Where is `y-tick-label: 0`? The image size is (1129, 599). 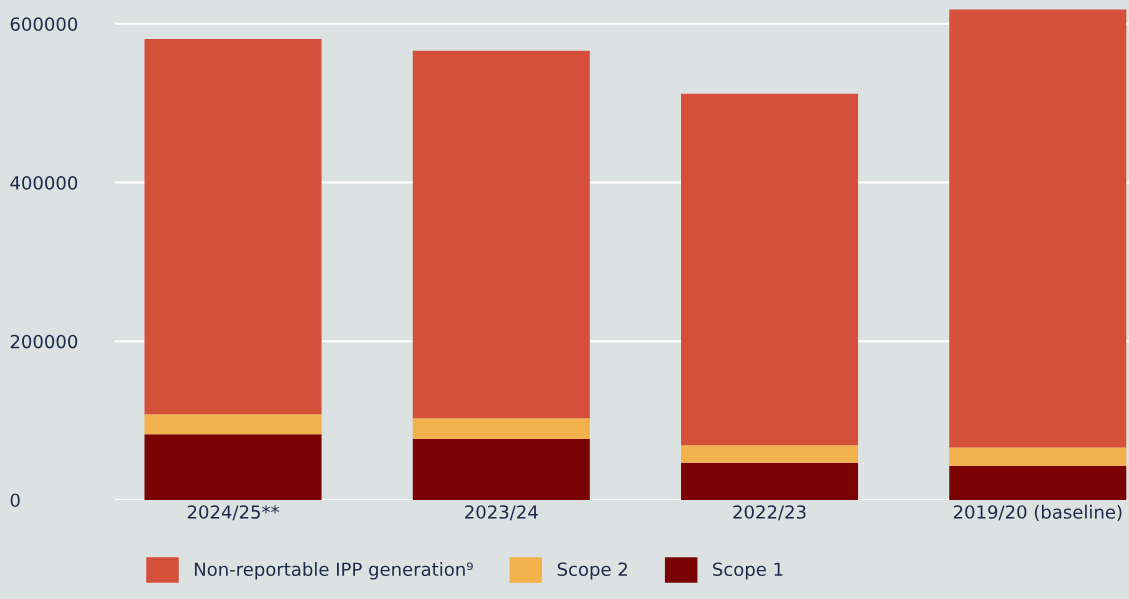
y-tick-label: 0 is located at coordinates (15, 500).